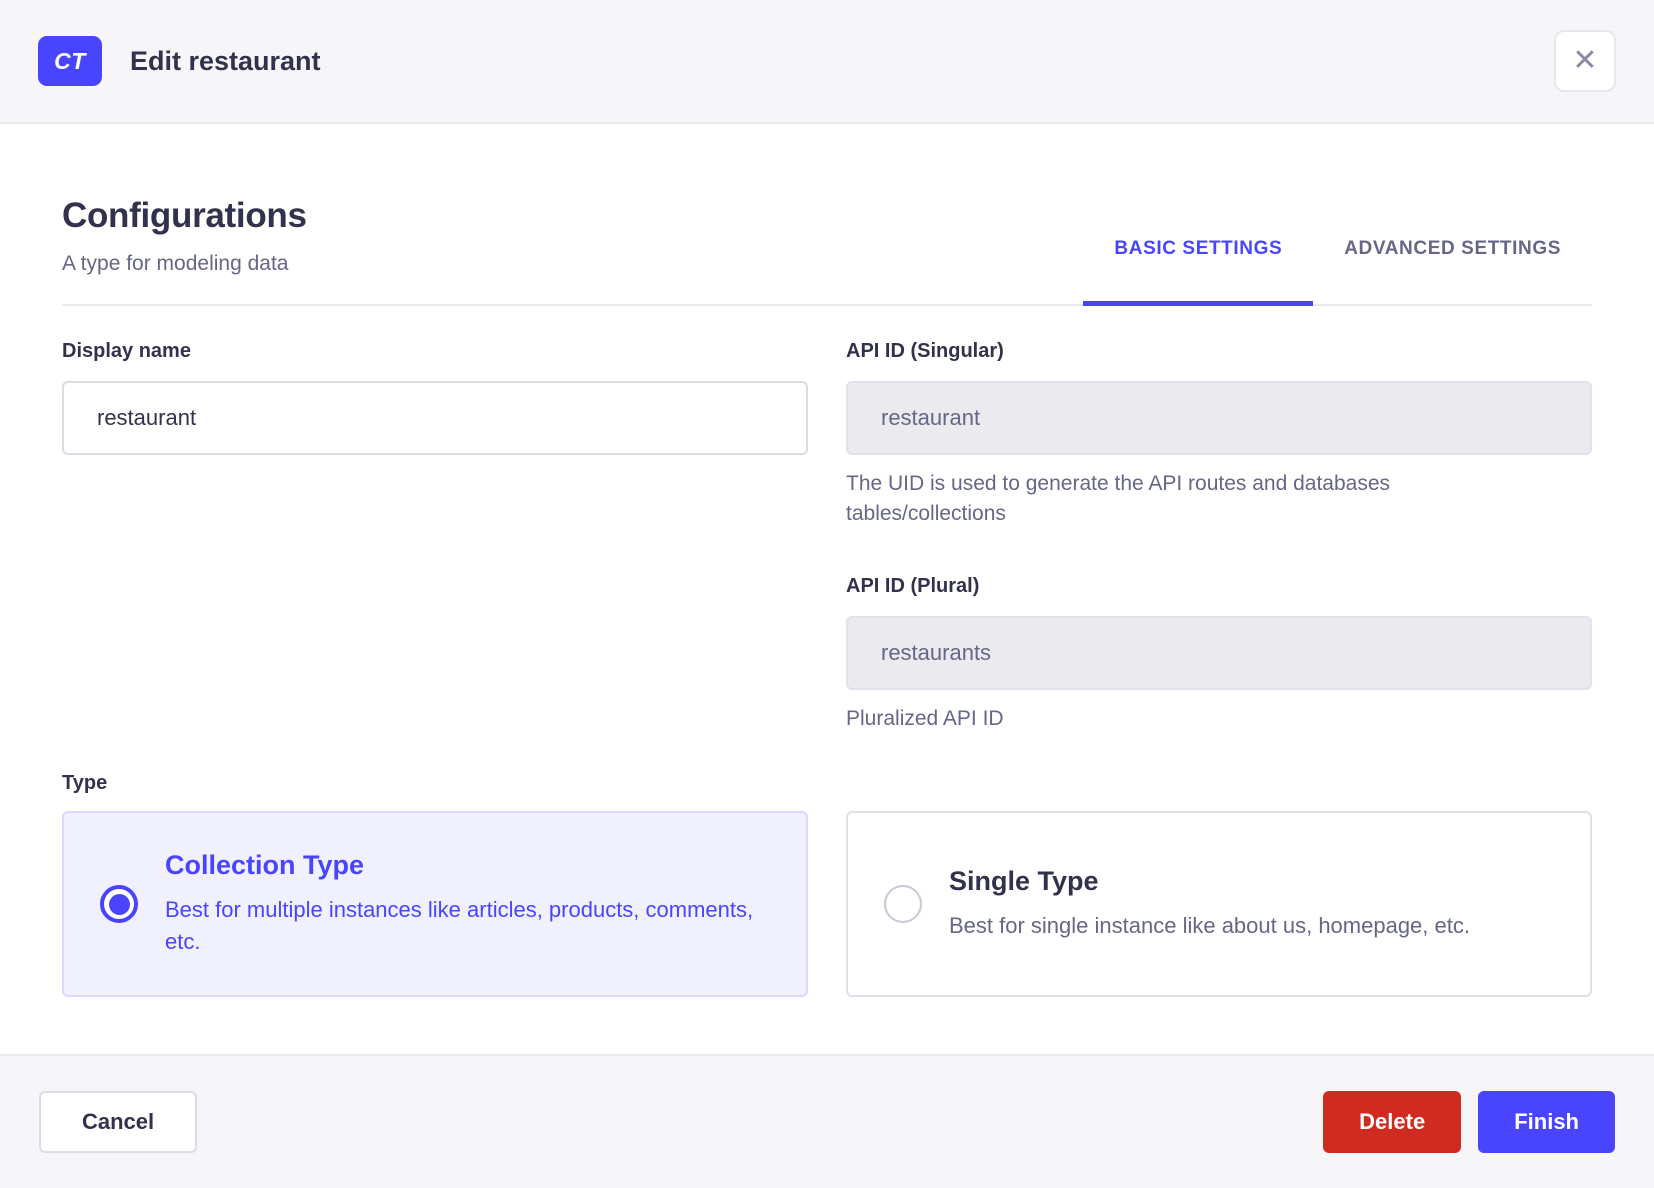  What do you see at coordinates (1198, 272) in the screenshot?
I see `tab-basic-settings: BASIC SETTINGS` at bounding box center [1198, 272].